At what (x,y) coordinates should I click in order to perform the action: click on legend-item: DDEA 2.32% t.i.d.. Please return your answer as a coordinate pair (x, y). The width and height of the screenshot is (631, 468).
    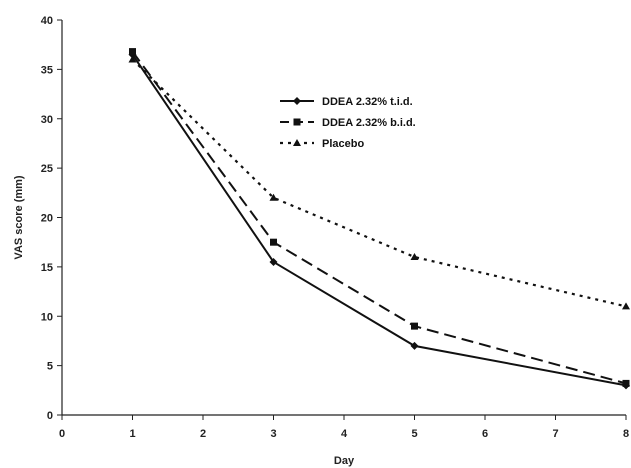
    Looking at the image, I should click on (346, 102).